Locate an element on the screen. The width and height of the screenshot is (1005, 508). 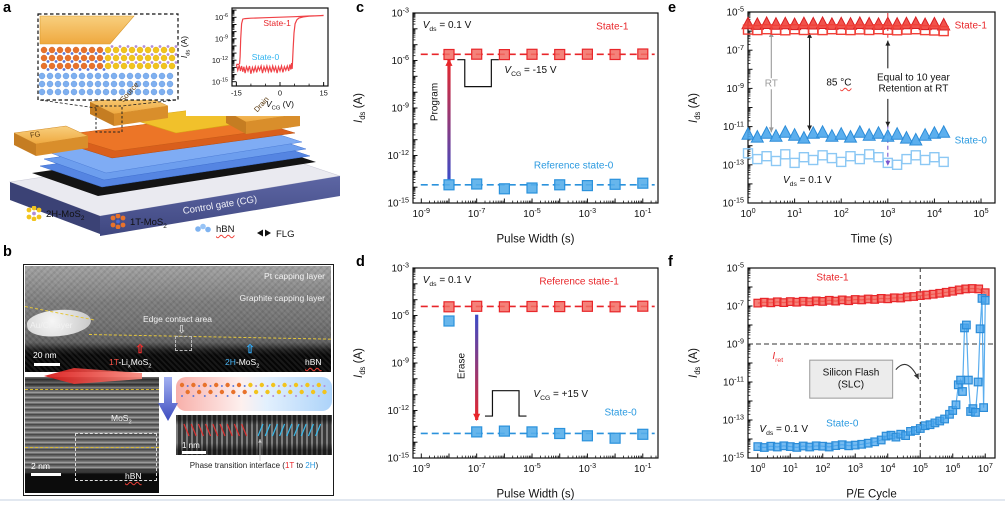
hbn-label: hBN is located at coordinates (313, 362).